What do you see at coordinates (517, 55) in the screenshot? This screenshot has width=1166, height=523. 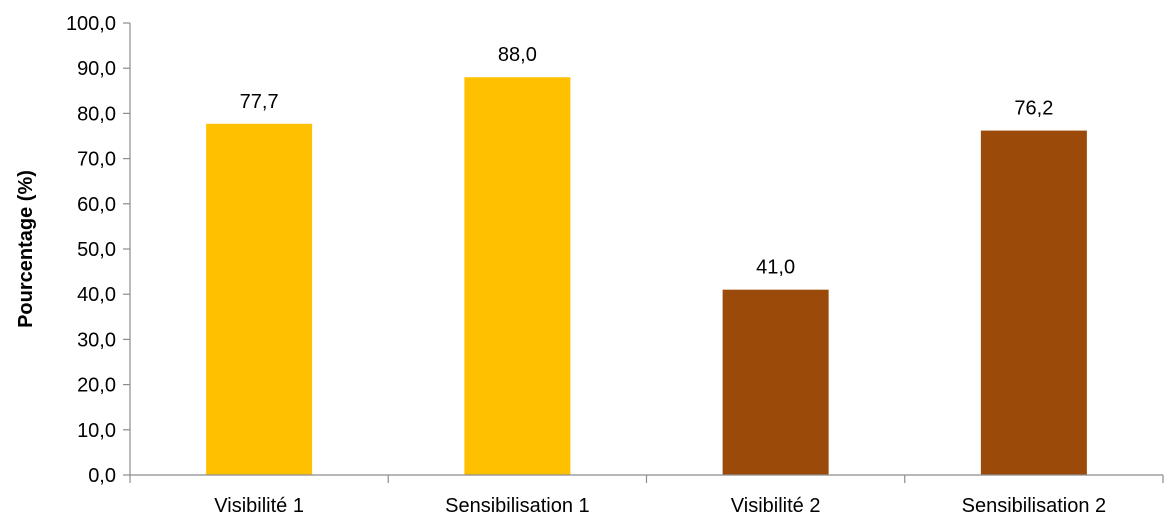 I see `bar-value-label: 88,0` at bounding box center [517, 55].